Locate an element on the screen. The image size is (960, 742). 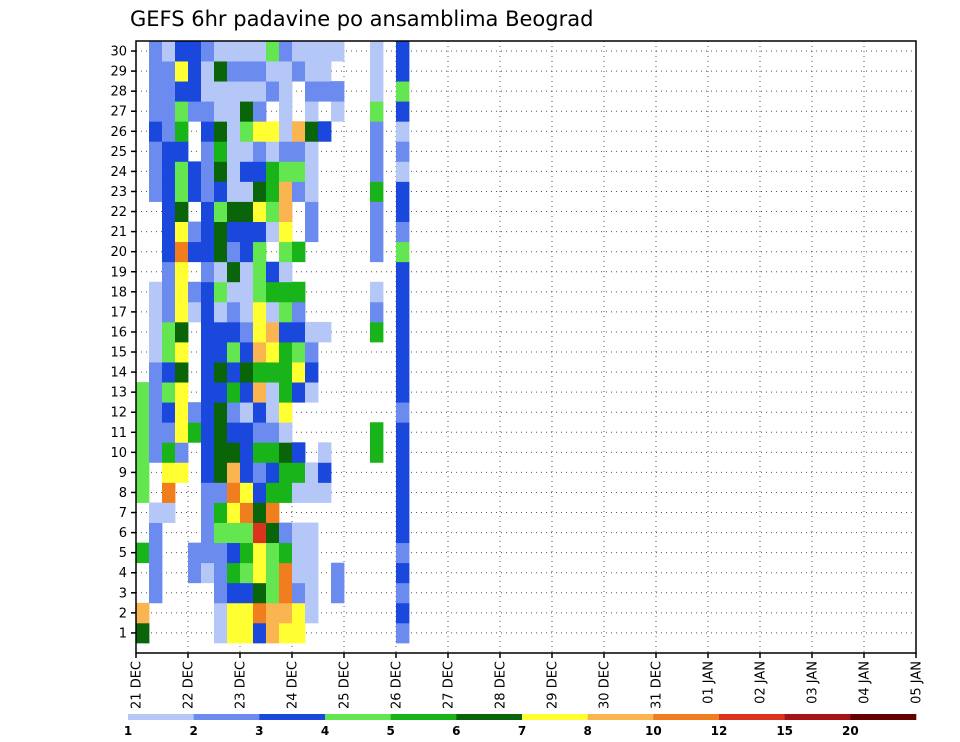
y-tick-label: 12 is located at coordinates (118, 413).